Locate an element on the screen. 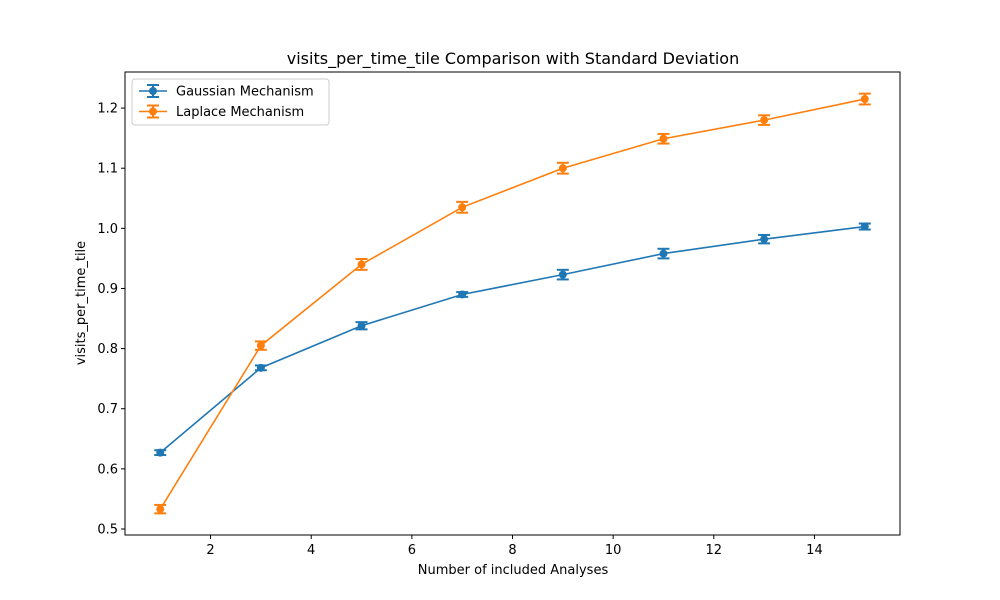 The height and width of the screenshot is (600, 1000). x-tick-label: 2 is located at coordinates (210, 550).